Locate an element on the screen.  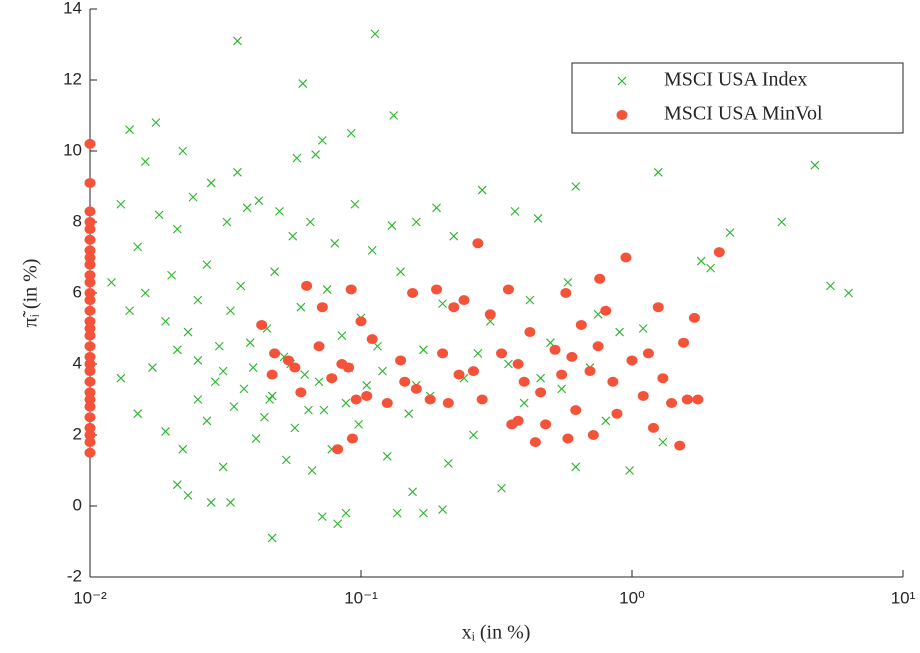
y-tick-label: 14 is located at coordinates (72, 8).